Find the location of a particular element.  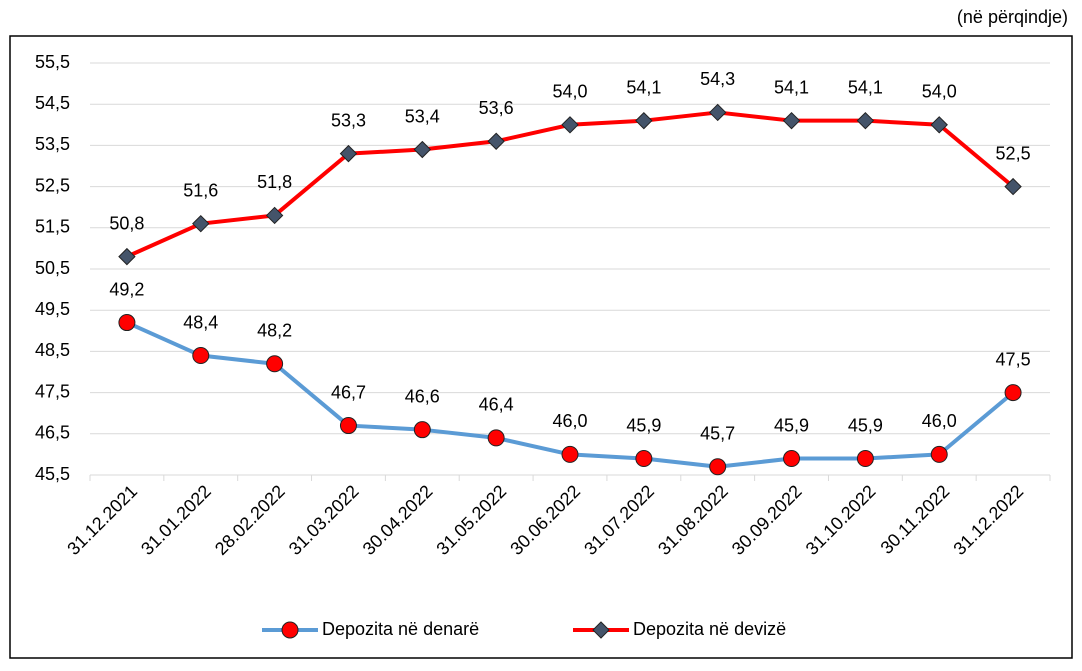

data-label: 48,2 is located at coordinates (274, 331).